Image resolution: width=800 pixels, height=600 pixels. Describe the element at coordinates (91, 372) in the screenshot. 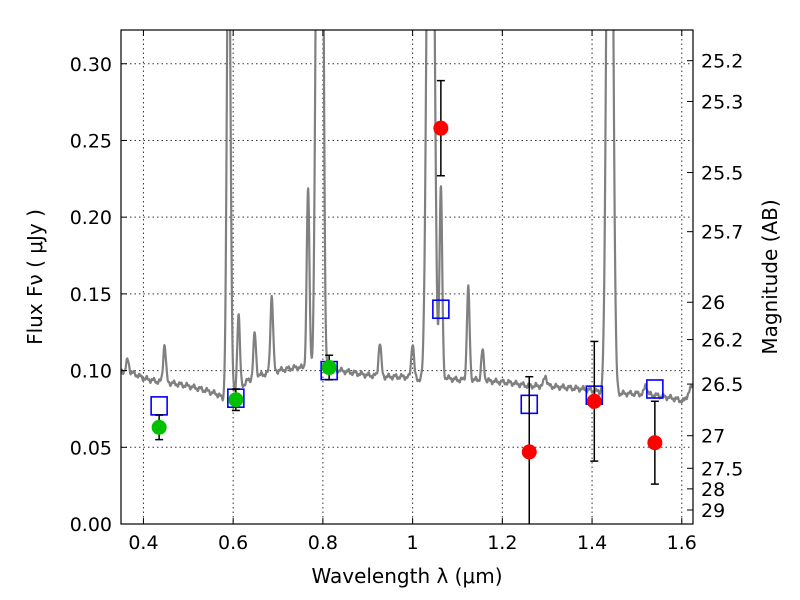

I see `y-tick-label: 0.10` at that location.